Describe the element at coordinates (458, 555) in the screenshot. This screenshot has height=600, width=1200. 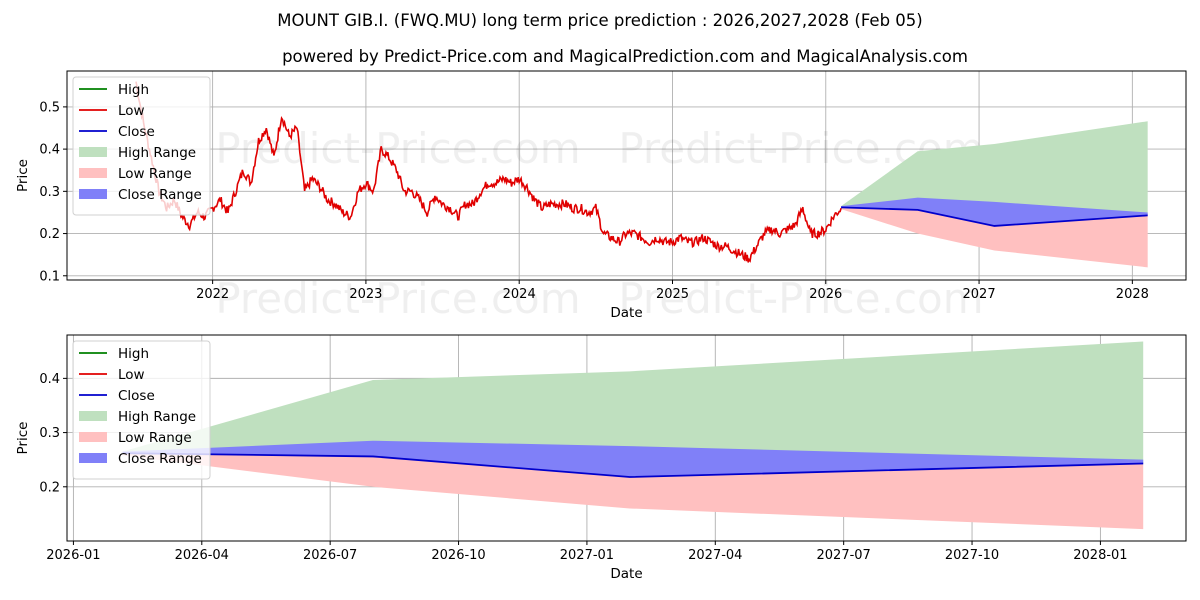
I see `x-tick-label: 2026-10` at that location.